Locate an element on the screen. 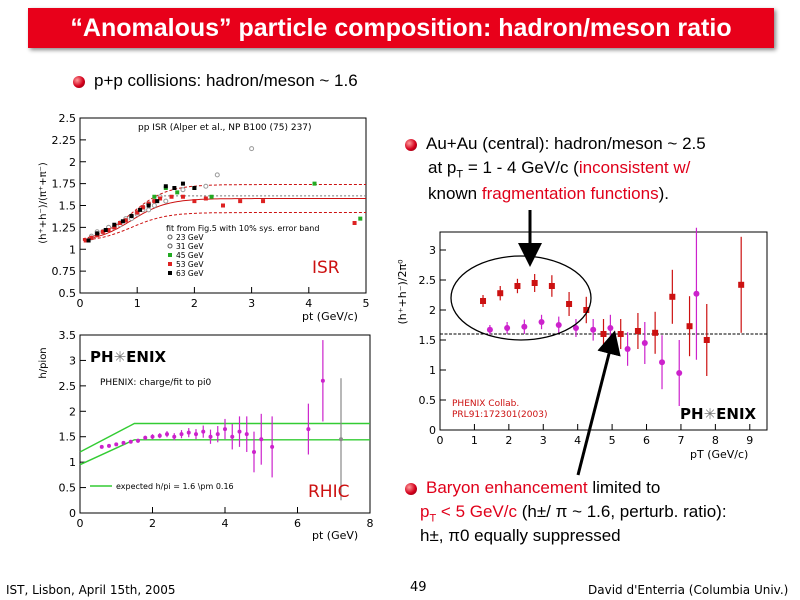 This screenshot has width=800, height=600. footer-left: IST, Lisbon, April 15th, 2005 is located at coordinates (91, 590).